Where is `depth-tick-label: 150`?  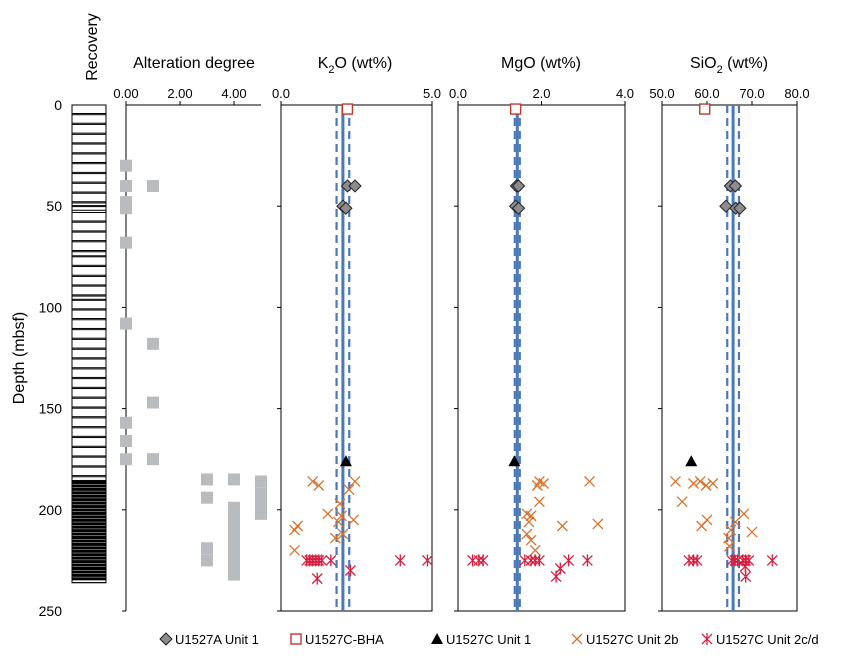 depth-tick-label: 150 is located at coordinates (51, 409).